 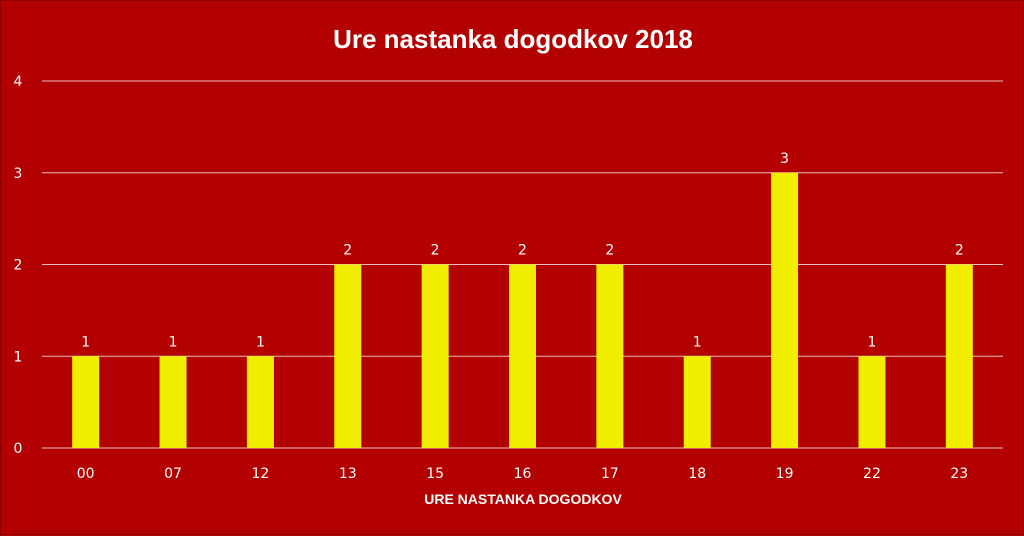 What do you see at coordinates (18, 357) in the screenshot?
I see `y-tick-label: 1` at bounding box center [18, 357].